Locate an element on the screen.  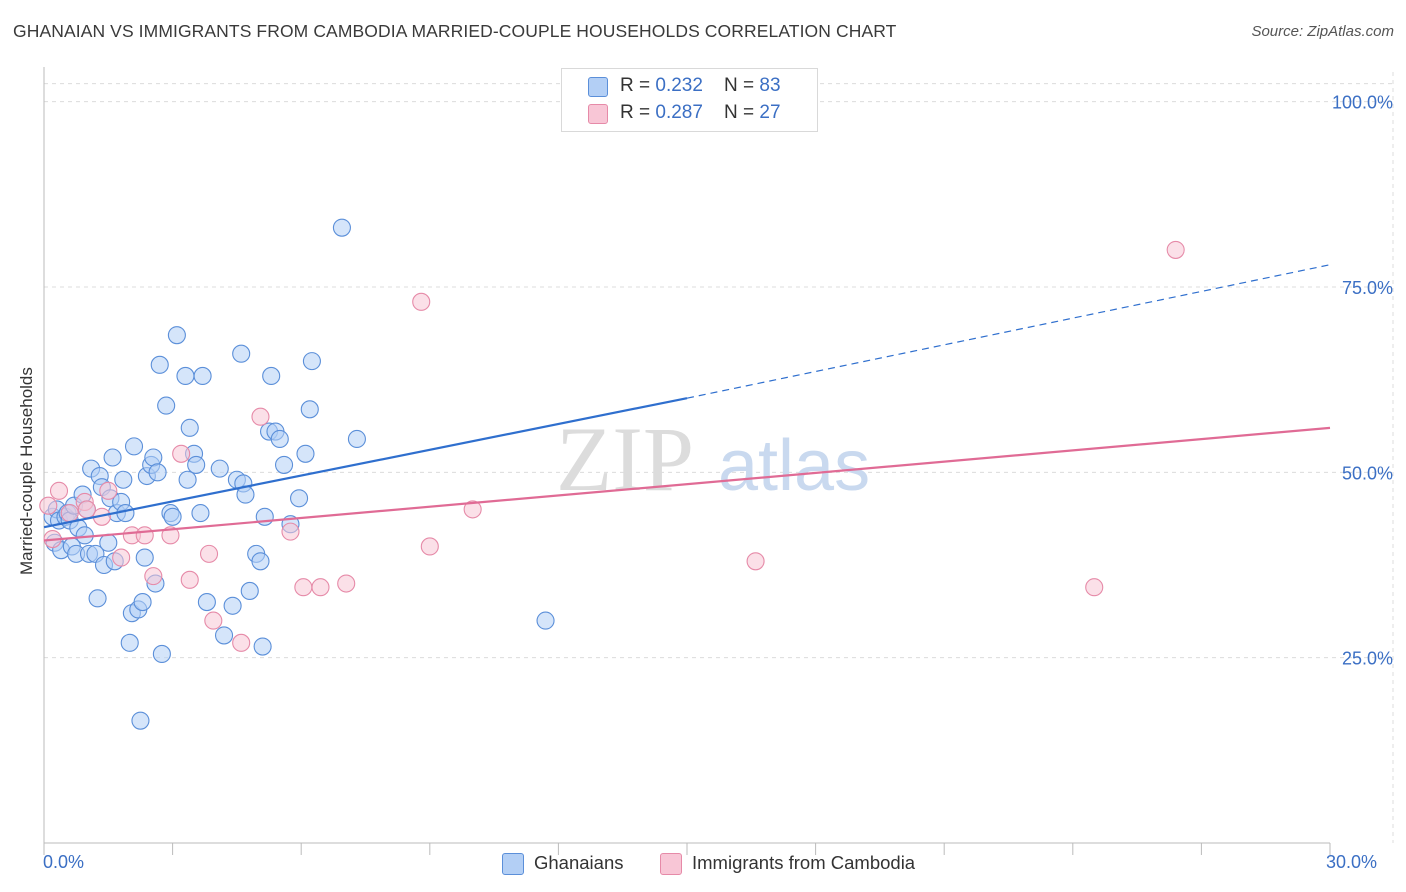
legend-n-value-2: 27 is located at coordinates (770, 112).